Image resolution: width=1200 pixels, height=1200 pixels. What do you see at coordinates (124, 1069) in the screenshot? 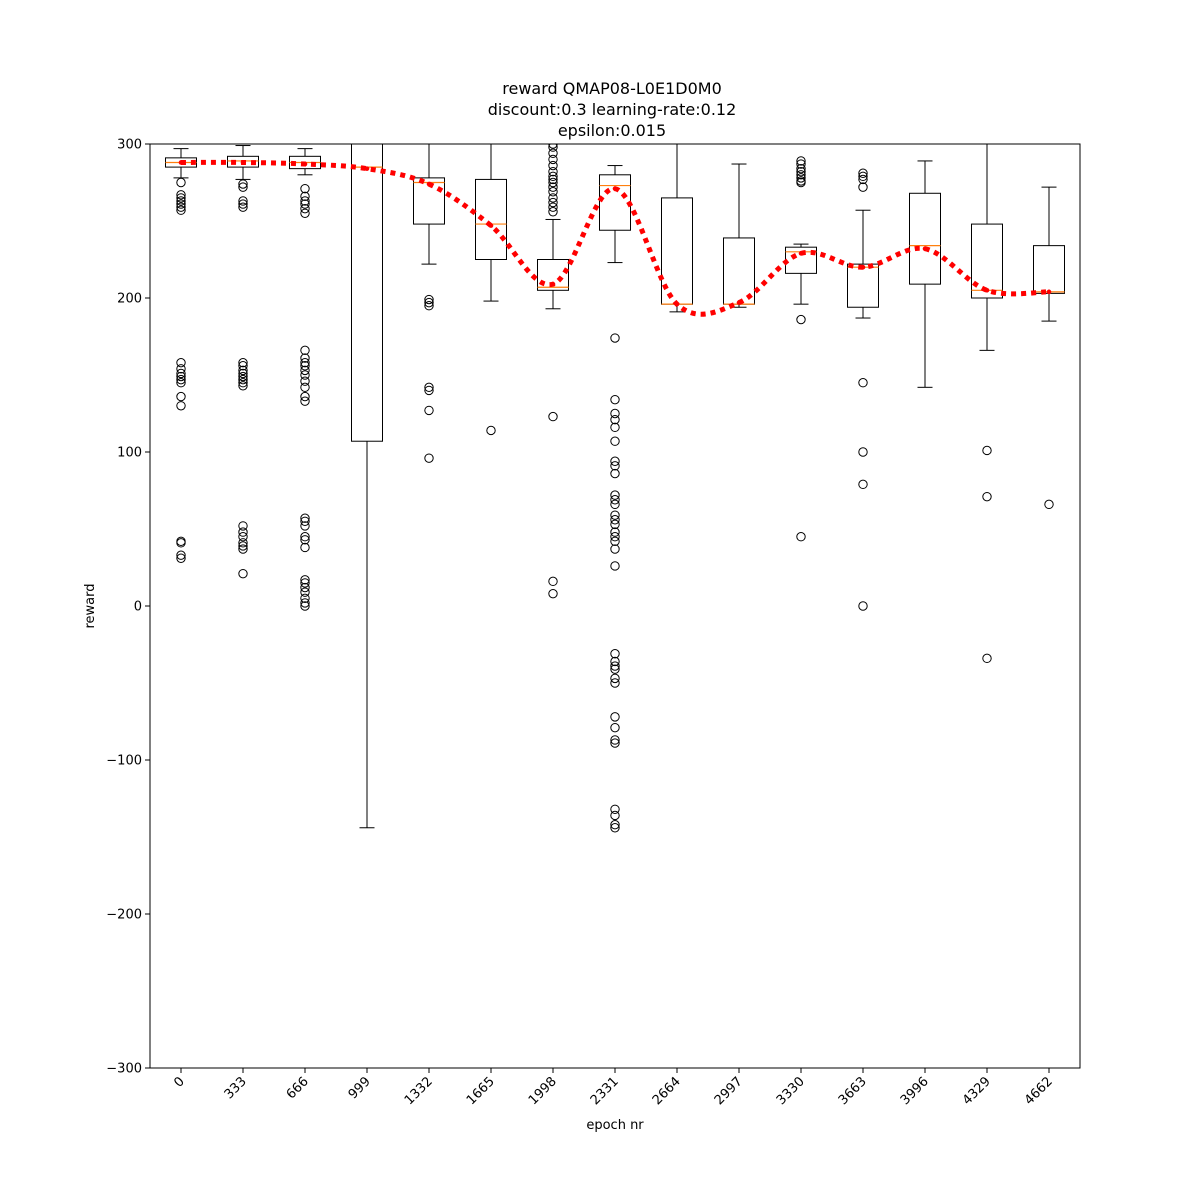
I see `y-tick-label: −300` at bounding box center [124, 1069].